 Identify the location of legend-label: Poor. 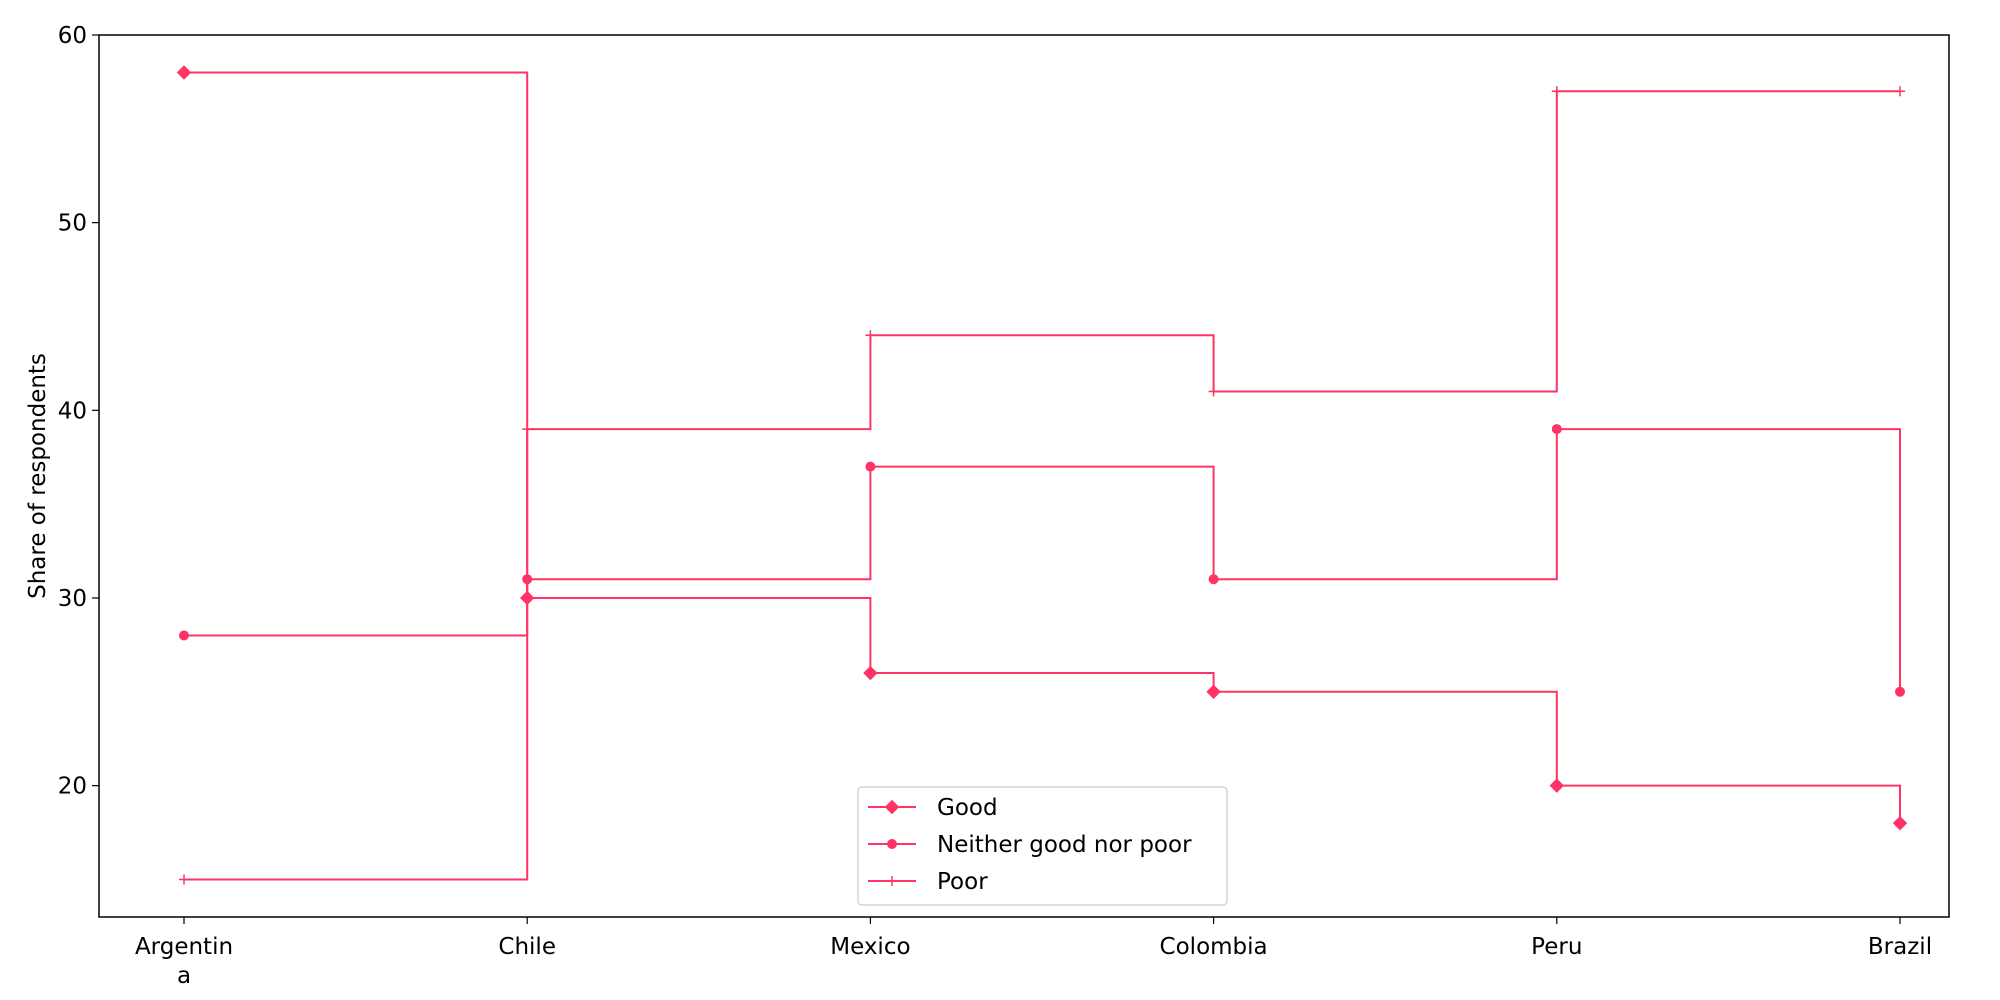
(962, 882).